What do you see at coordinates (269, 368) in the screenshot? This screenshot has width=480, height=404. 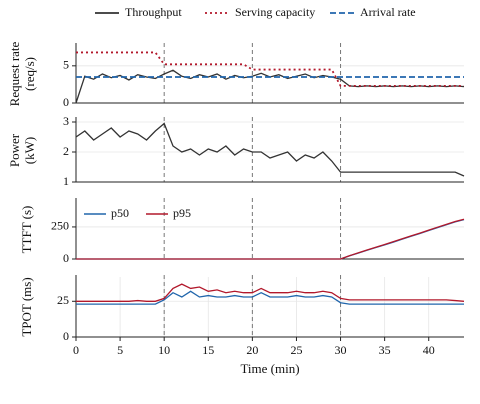 I see `x-axis-label: Time (min)` at bounding box center [269, 368].